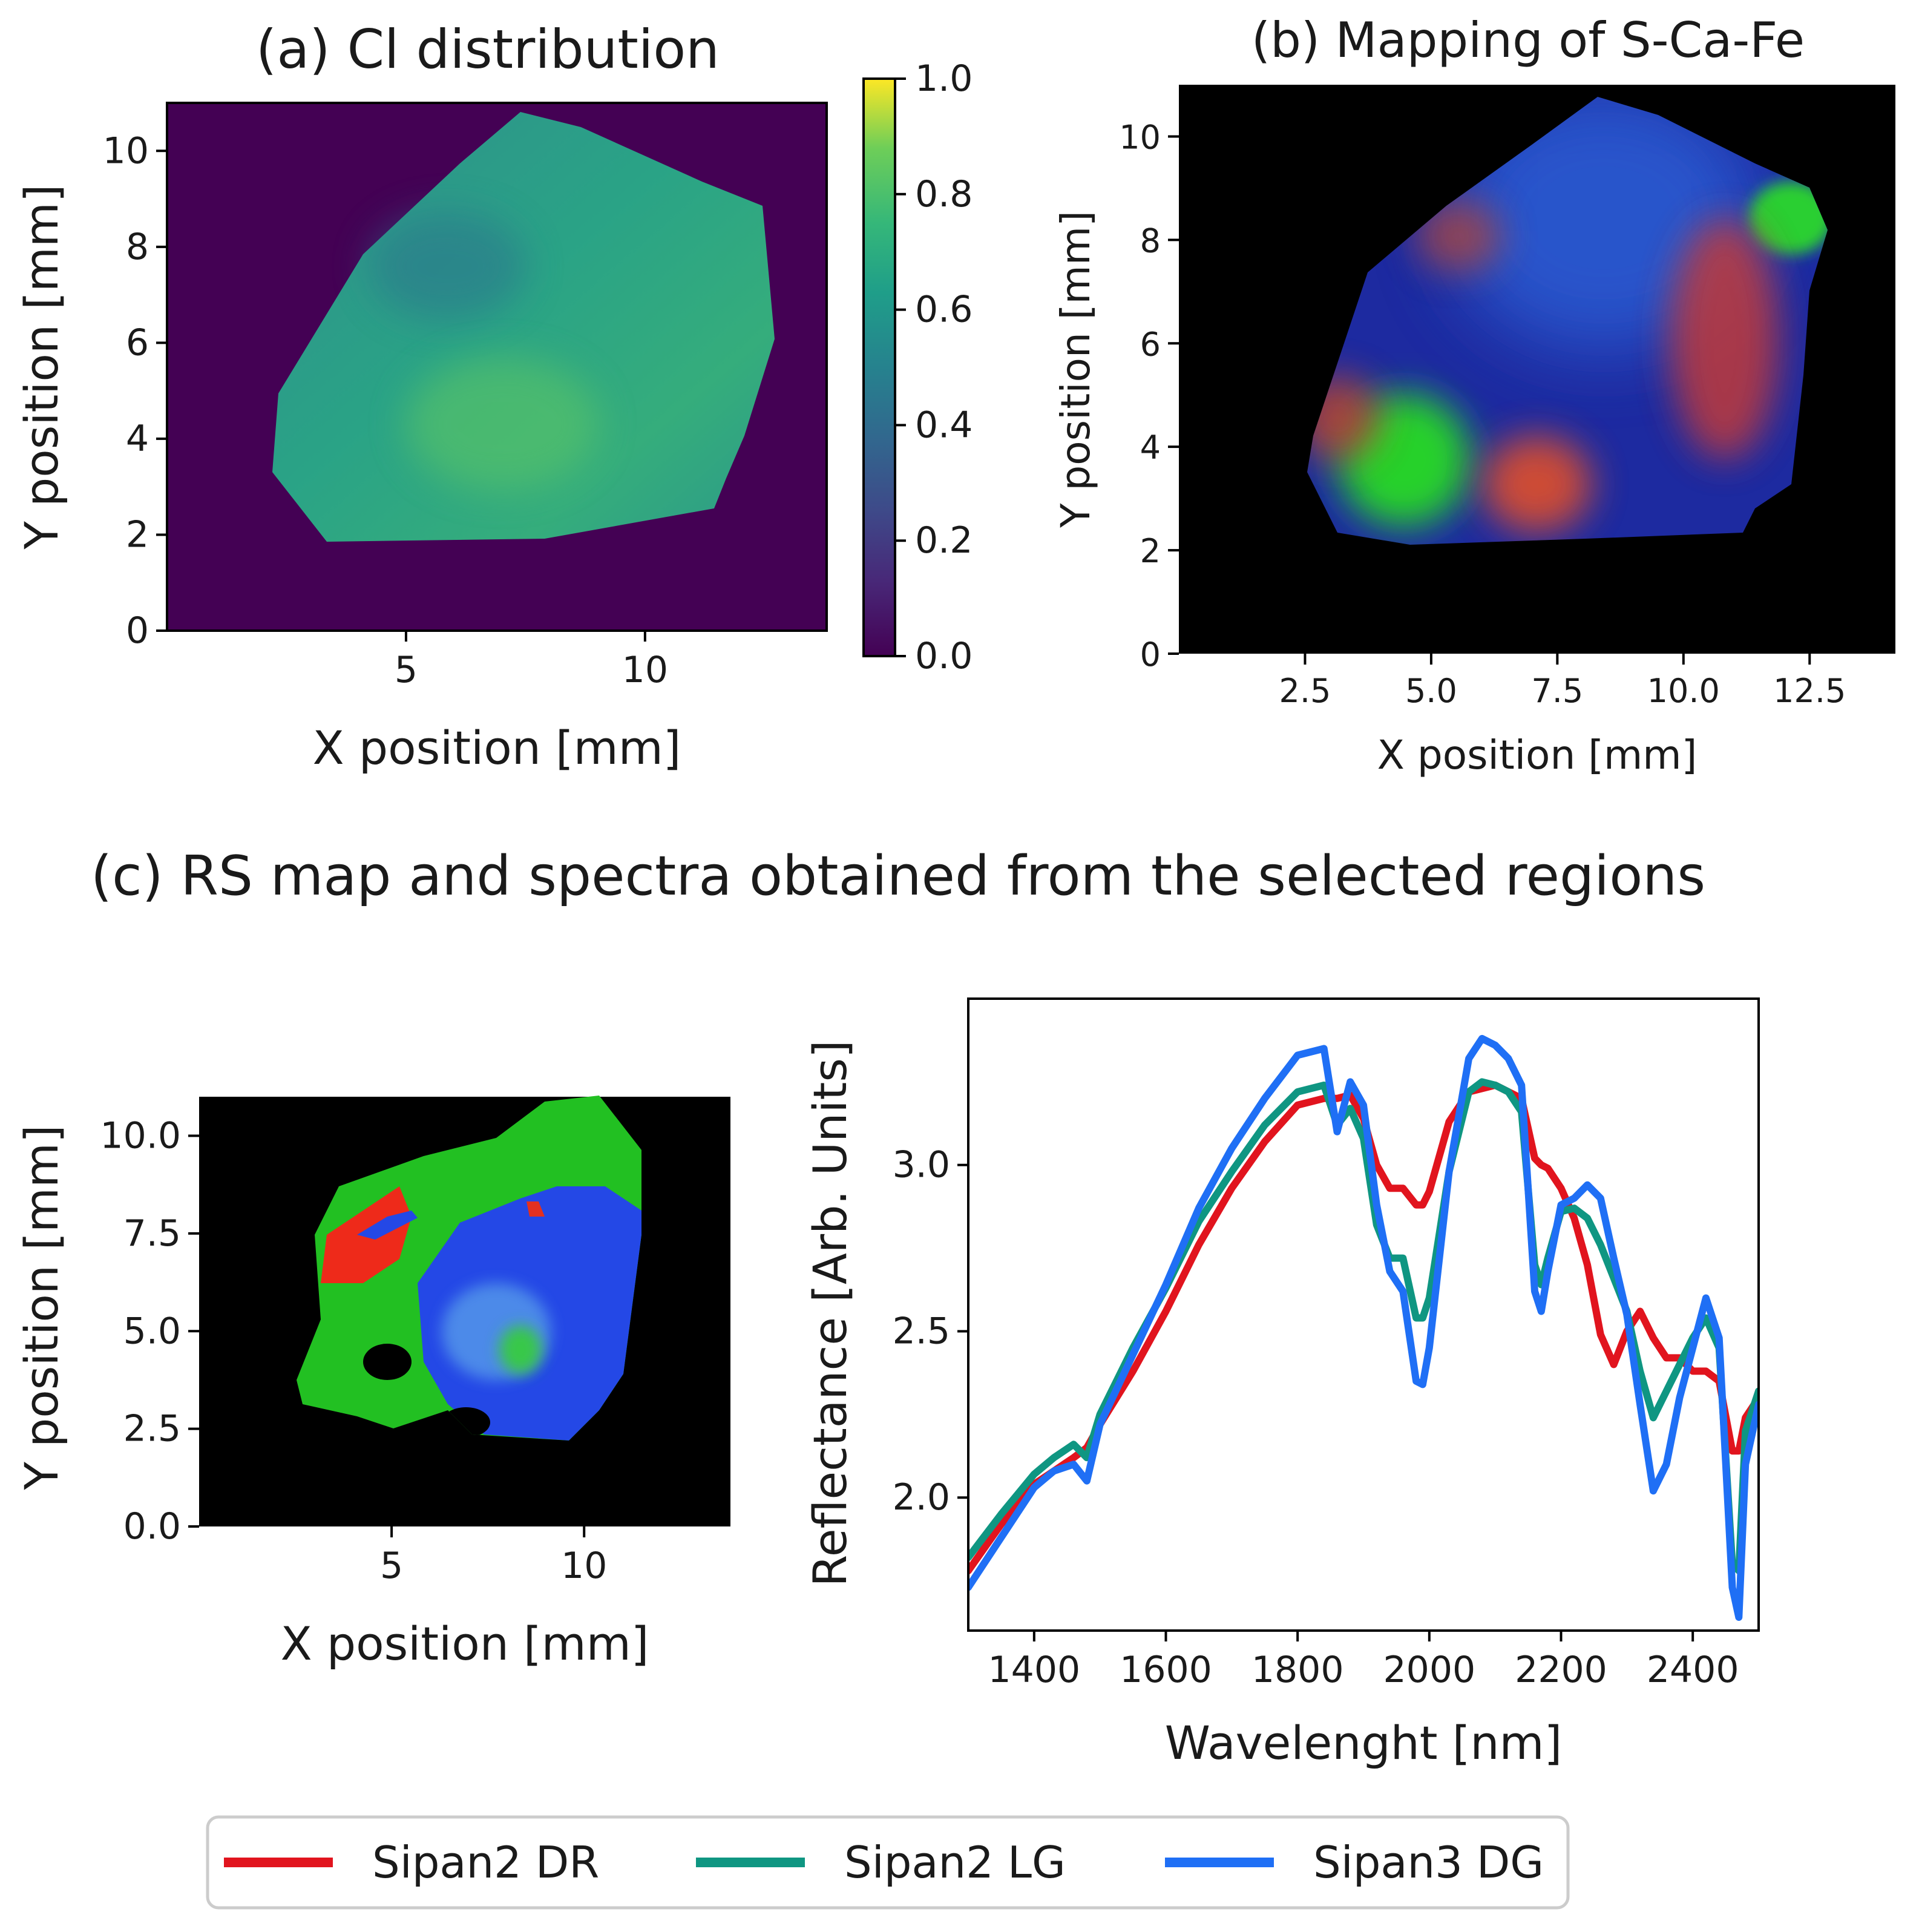  I want to click on panel-c-spectra-y-label: Reflectance [Arb. Units], so click(830, 1313).